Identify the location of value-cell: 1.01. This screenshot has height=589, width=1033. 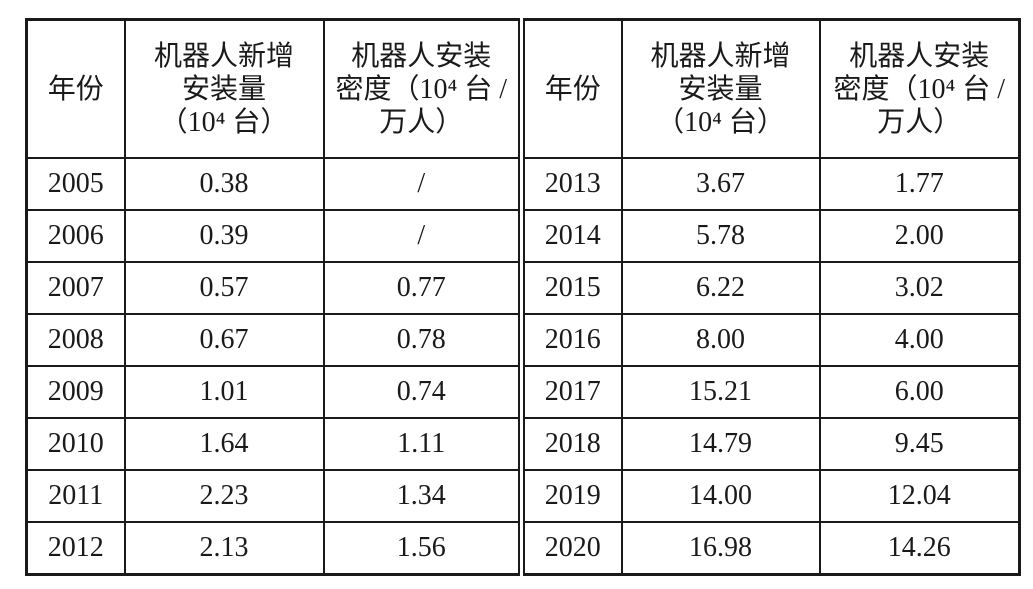
(224, 392).